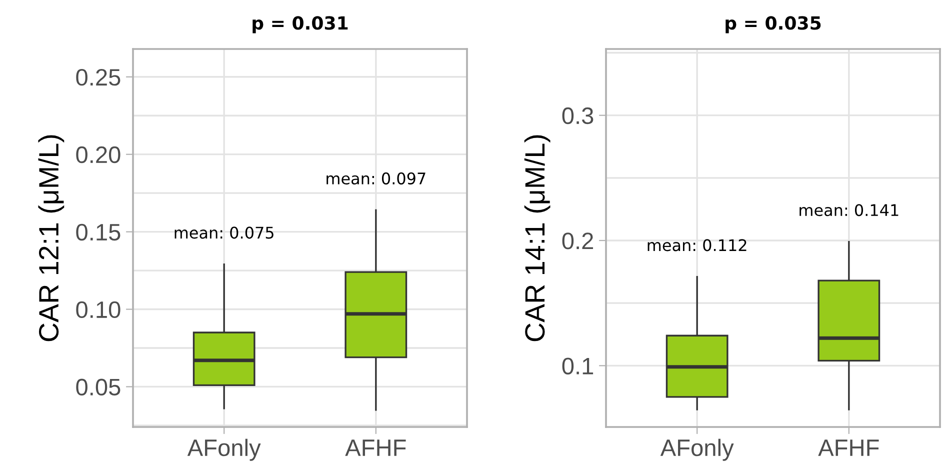 Image resolution: width=946 pixels, height=471 pixels. I want to click on y-tick-label: 0.1, so click(578, 366).